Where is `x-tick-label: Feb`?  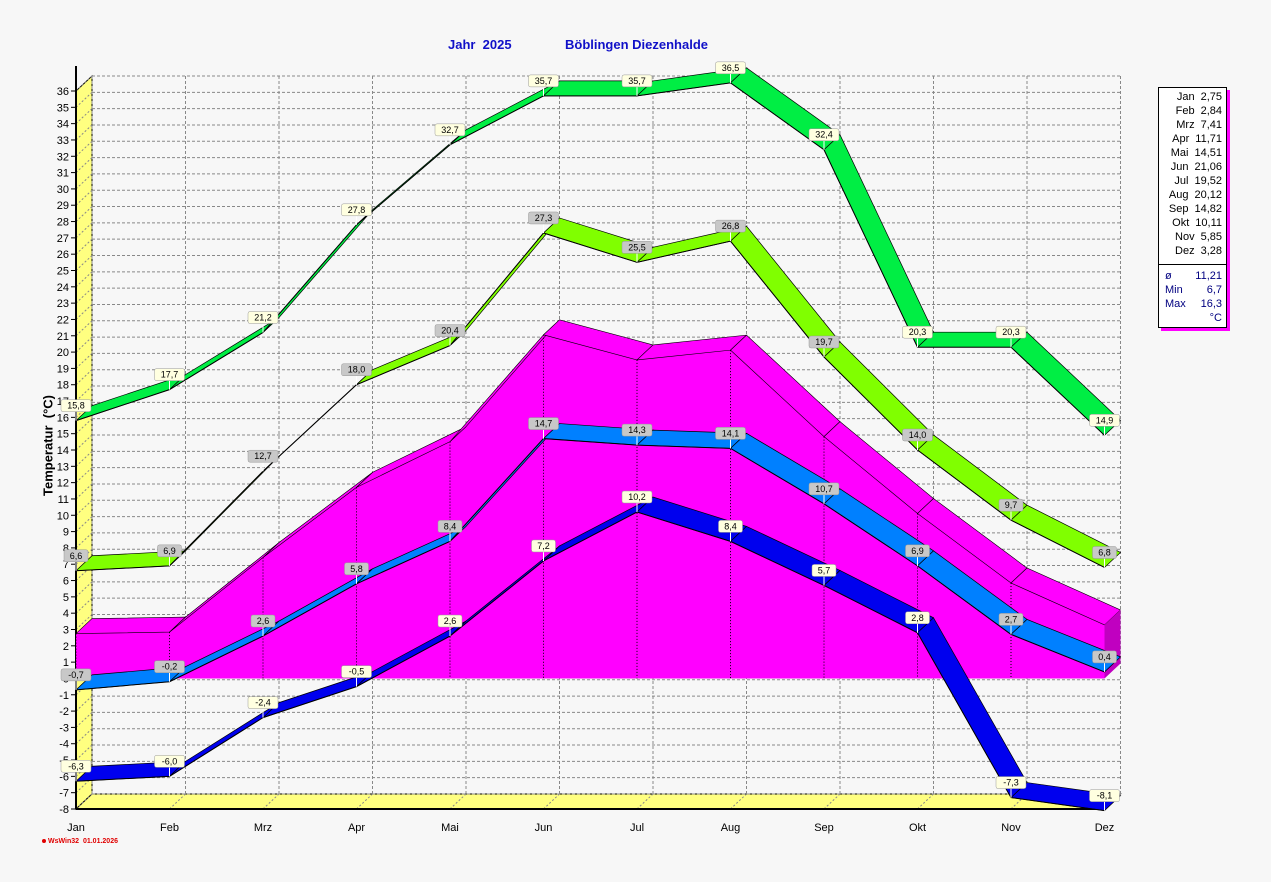
x-tick-label: Feb is located at coordinates (169, 828).